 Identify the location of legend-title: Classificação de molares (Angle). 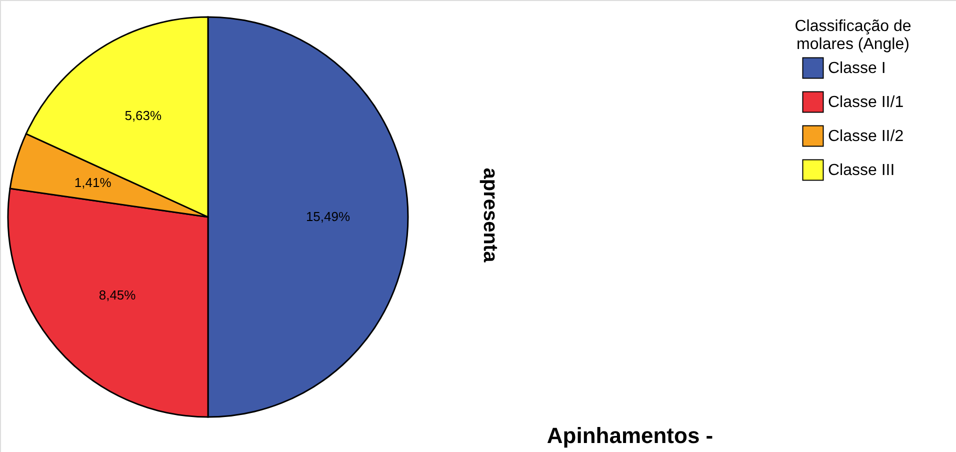
(853, 35).